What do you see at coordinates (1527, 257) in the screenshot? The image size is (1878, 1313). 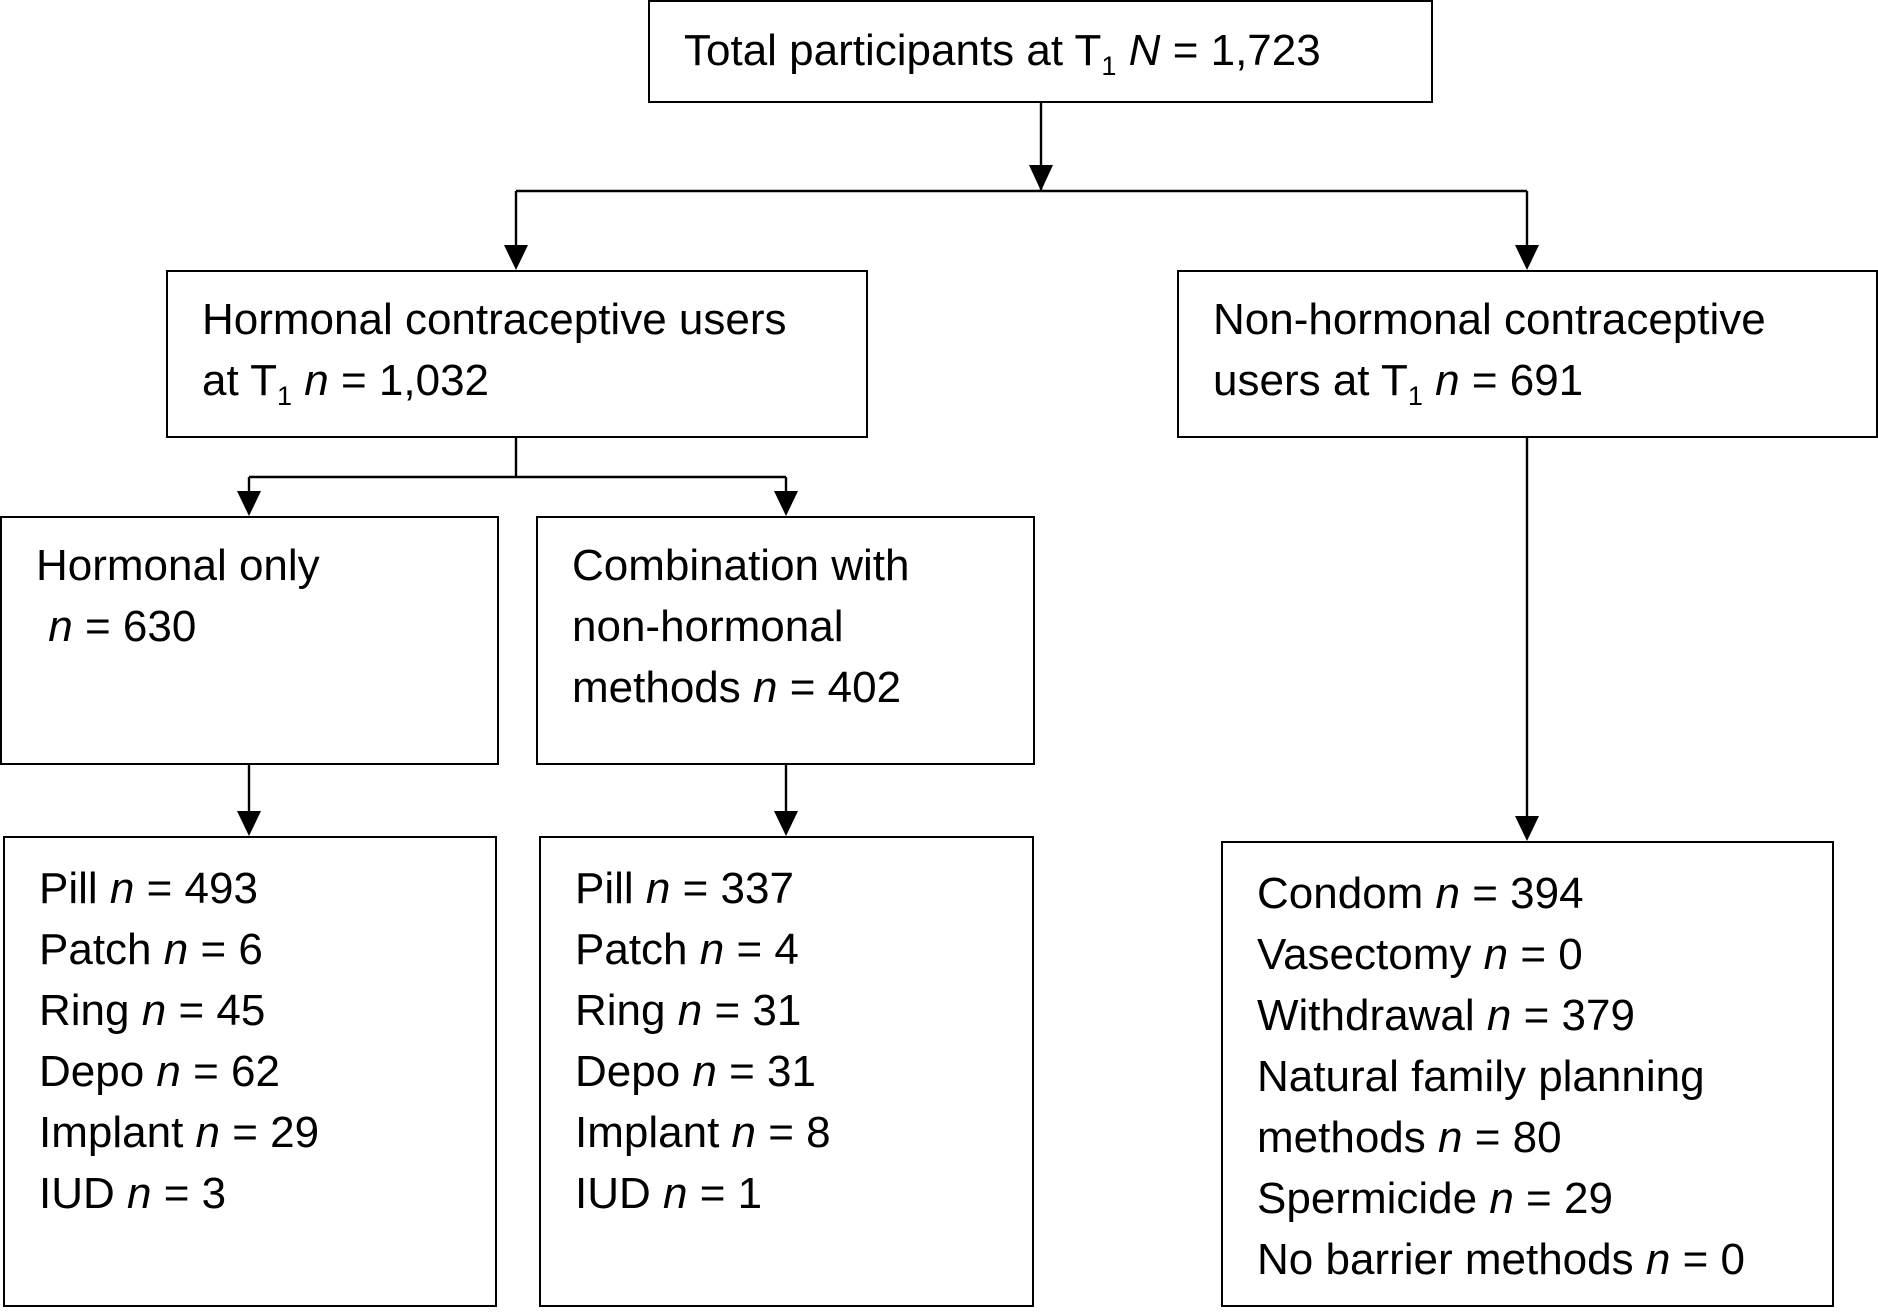 I see `arrowhead-nonhormonal` at bounding box center [1527, 257].